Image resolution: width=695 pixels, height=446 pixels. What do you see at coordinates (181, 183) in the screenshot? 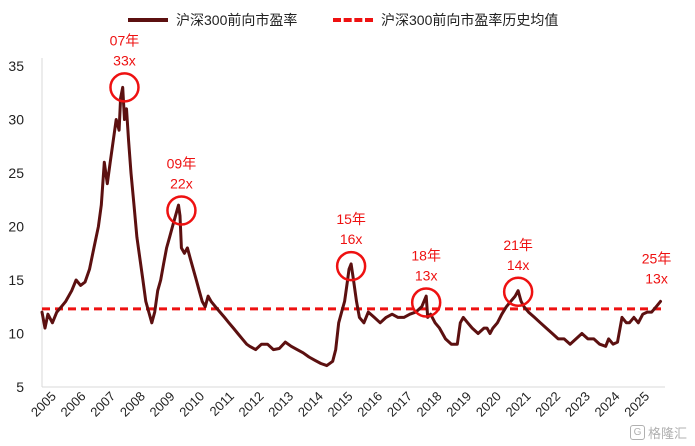
I see `annotation-value-label: 22x` at bounding box center [181, 183].